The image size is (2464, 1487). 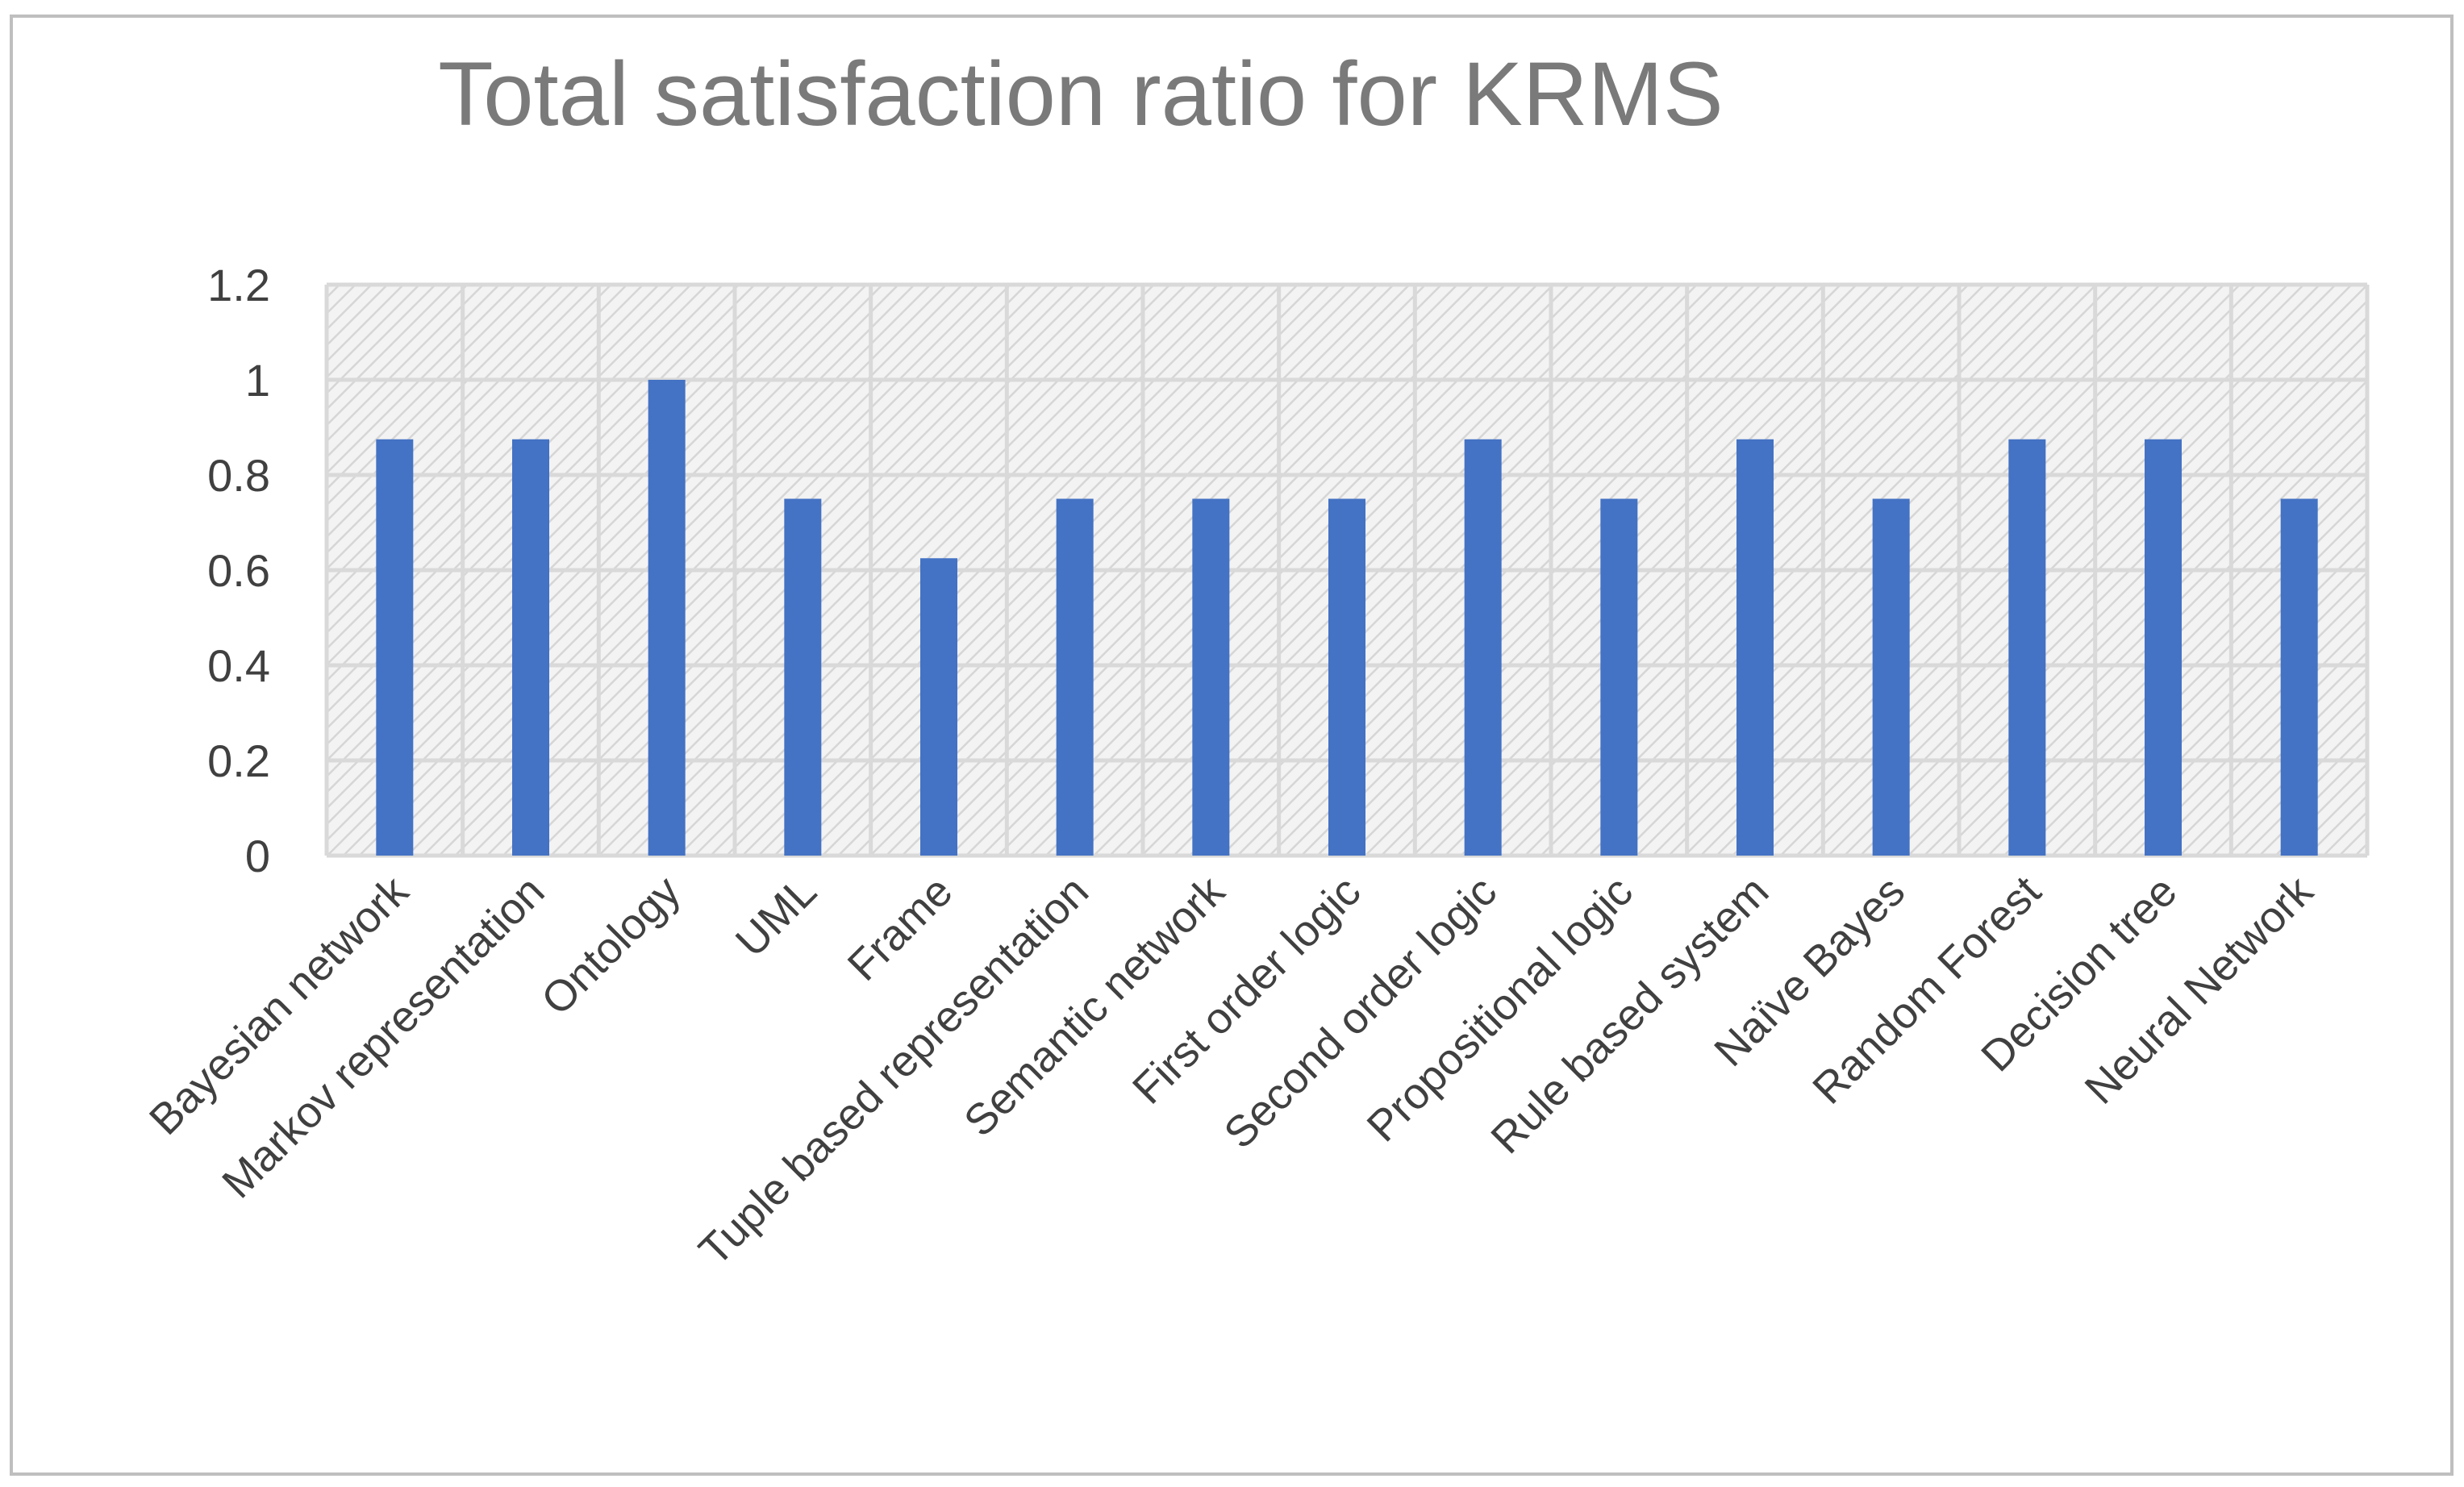 I want to click on y-axis-tick-labels: 0 0.2 0.4 0.6 0.8 1 1.2, so click(x=238, y=571).